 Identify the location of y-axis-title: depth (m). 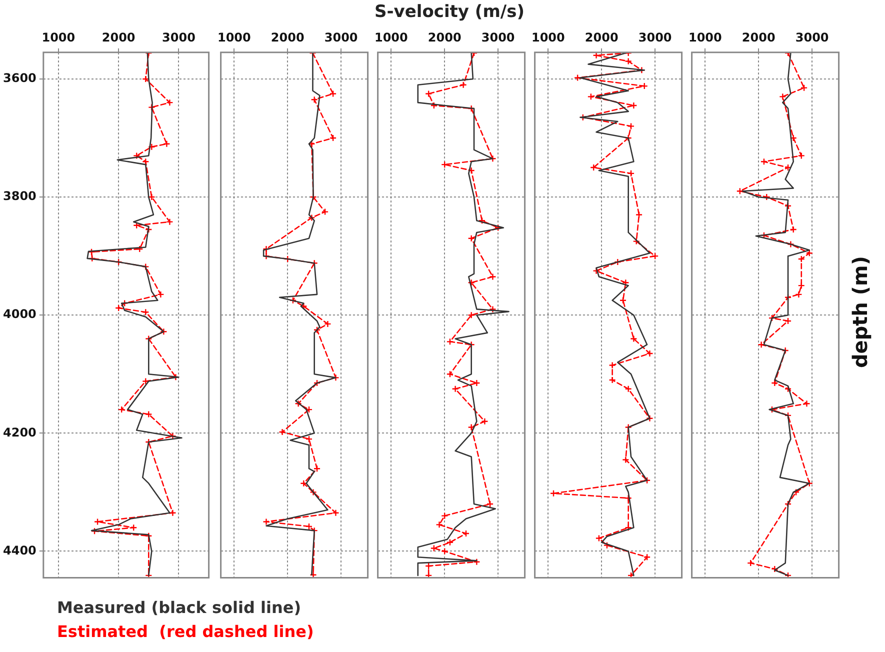
(860, 312).